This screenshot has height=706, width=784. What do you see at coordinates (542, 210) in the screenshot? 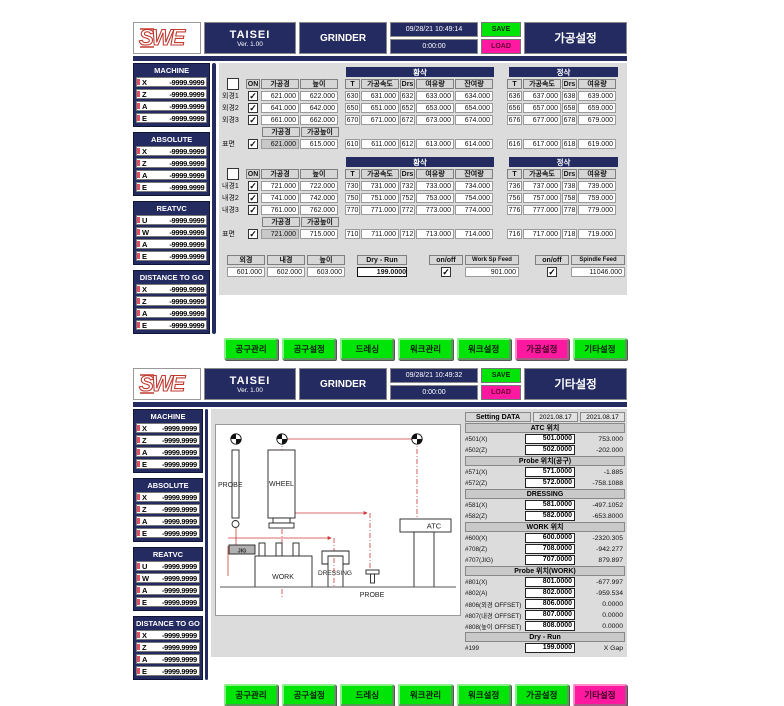
I see `speed-field: 777.000` at bounding box center [542, 210].